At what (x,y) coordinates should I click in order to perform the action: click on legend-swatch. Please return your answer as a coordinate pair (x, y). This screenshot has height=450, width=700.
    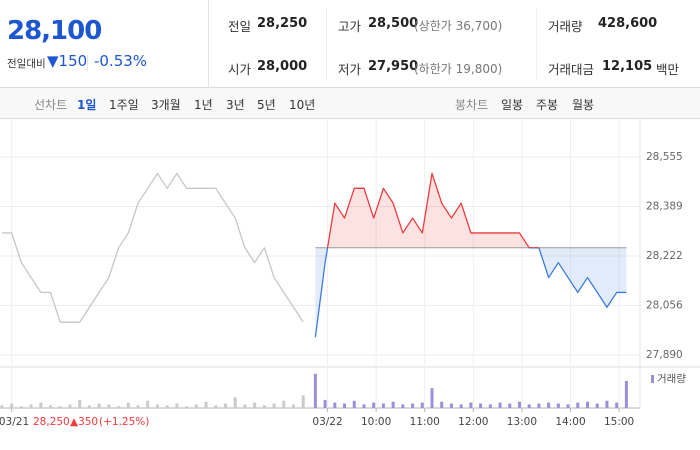
    Looking at the image, I should click on (652, 379).